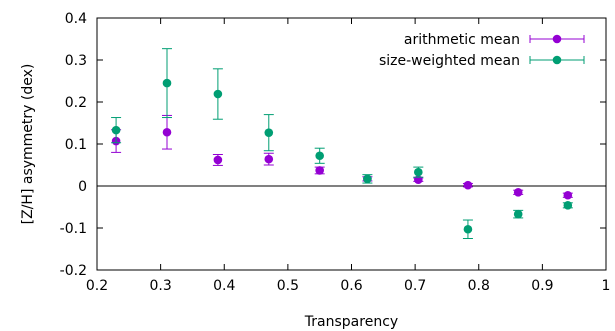 The image size is (615, 331). I want to click on x-tick-label: 1, so click(606, 286).